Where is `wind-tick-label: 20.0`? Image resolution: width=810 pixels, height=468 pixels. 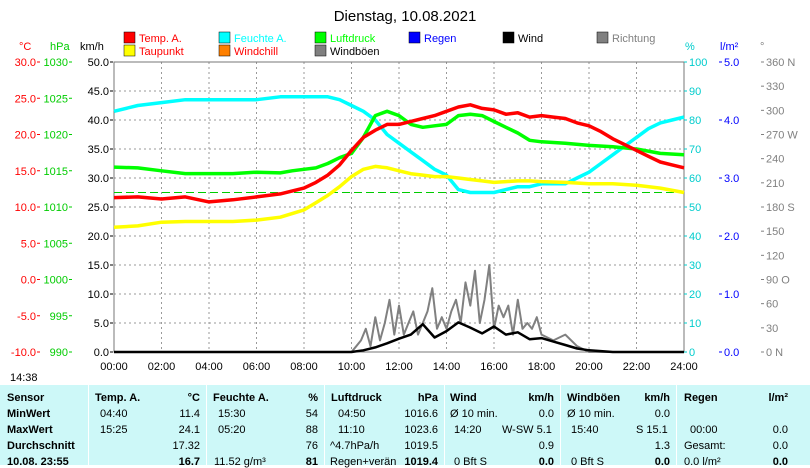
wind-tick-label: 20.0 is located at coordinates (98, 237).